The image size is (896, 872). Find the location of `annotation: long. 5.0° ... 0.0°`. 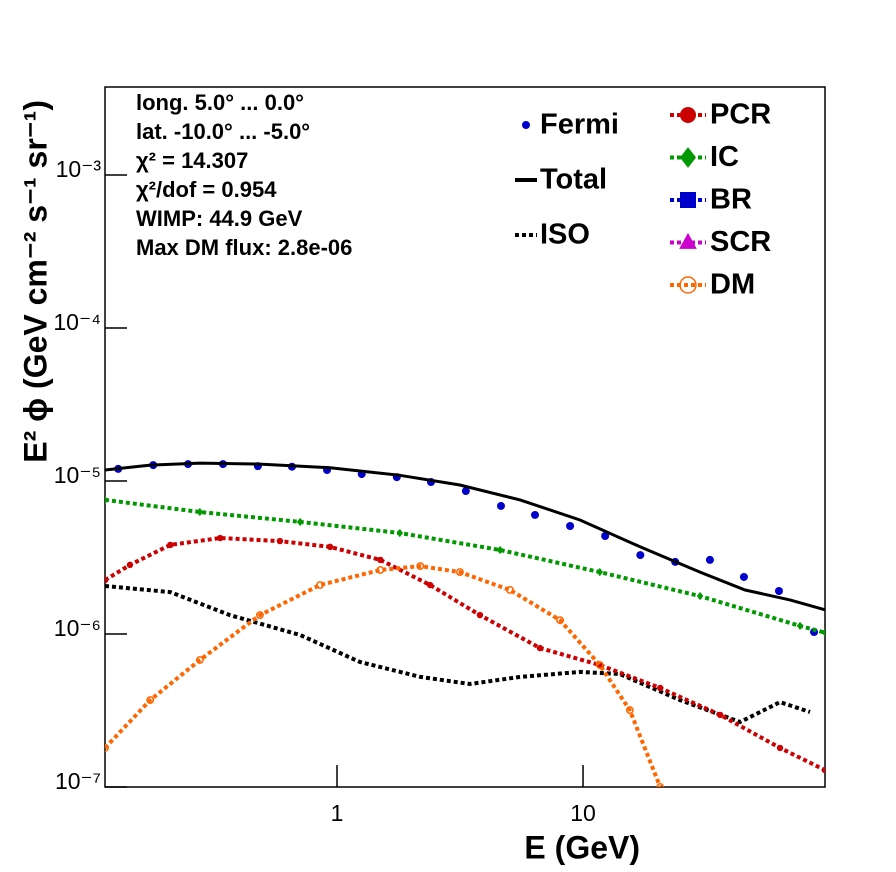

annotation: long. 5.0° ... 0.0° is located at coordinates (220, 102).